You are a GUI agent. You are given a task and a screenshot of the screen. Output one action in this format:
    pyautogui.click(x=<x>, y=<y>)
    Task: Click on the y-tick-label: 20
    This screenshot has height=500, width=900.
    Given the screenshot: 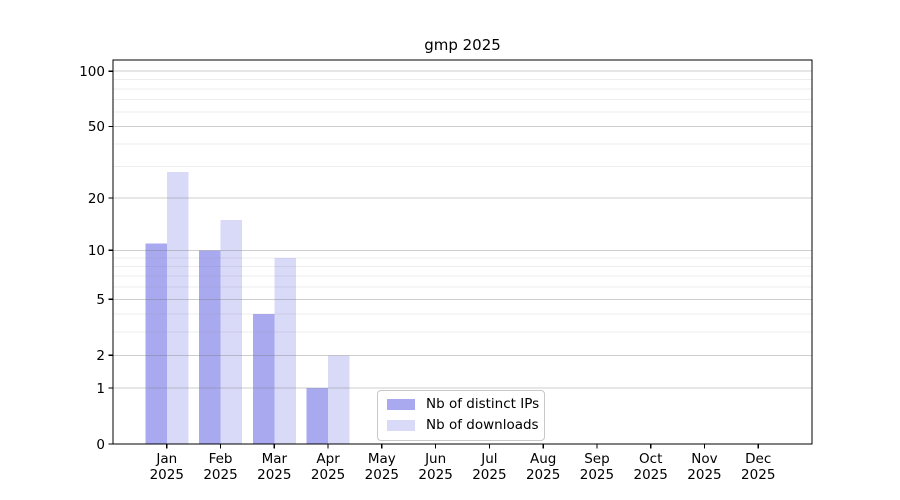 What is the action you would take?
    pyautogui.click(x=96, y=199)
    